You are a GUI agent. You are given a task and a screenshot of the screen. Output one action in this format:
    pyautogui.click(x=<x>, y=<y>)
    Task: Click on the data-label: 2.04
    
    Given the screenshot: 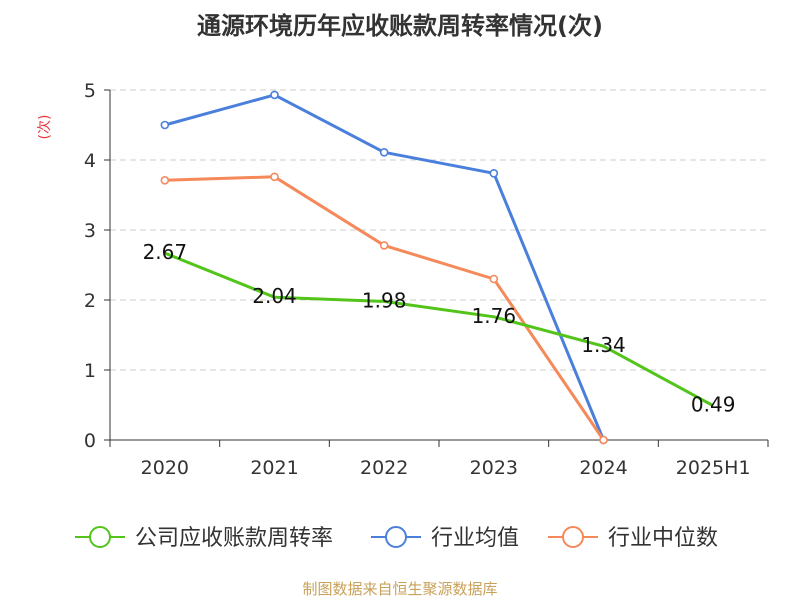 What is the action you would take?
    pyautogui.click(x=274, y=296)
    